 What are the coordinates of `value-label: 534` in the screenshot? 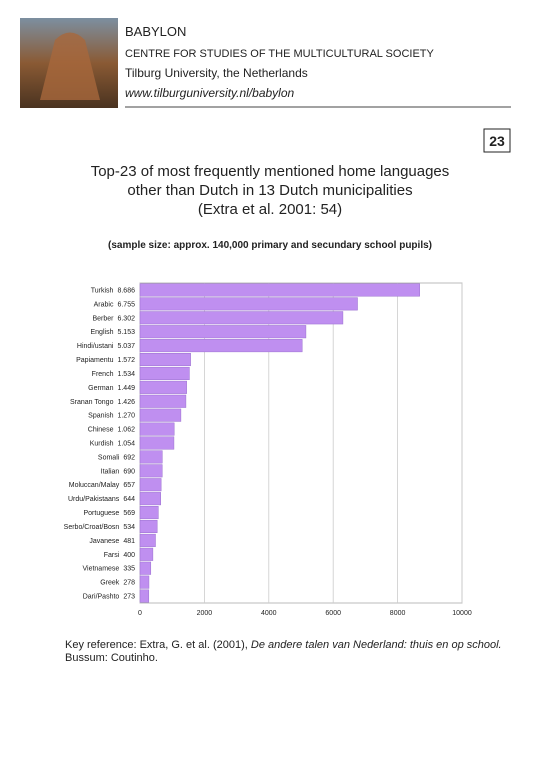 It's located at (129, 527).